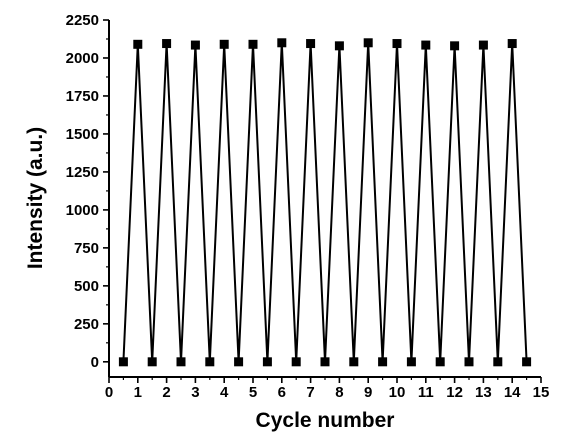 This screenshot has height=443, width=576. I want to click on y-tick-label: 250, so click(86, 324).